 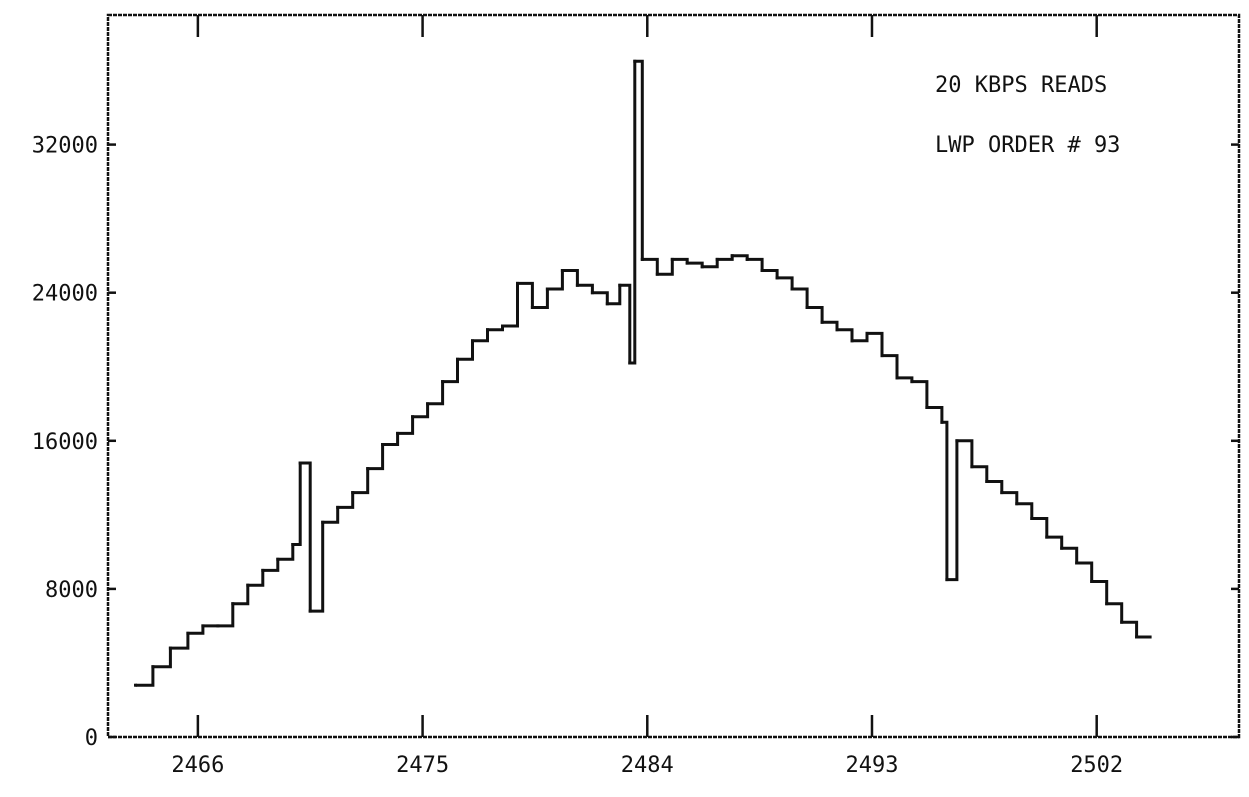 I want to click on y-tick-label: 8000, so click(x=71, y=590).